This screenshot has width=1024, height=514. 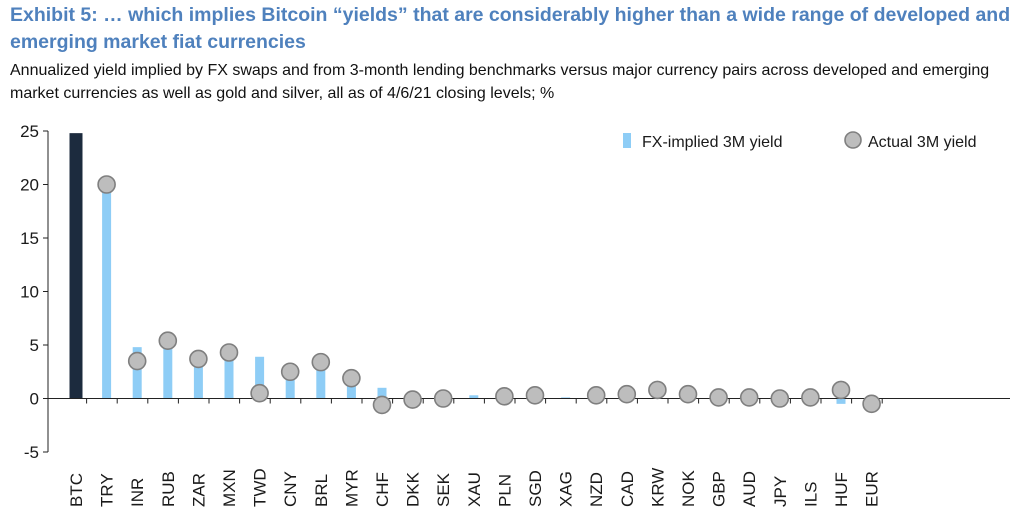 What do you see at coordinates (657, 390) in the screenshot?
I see `marker-krw` at bounding box center [657, 390].